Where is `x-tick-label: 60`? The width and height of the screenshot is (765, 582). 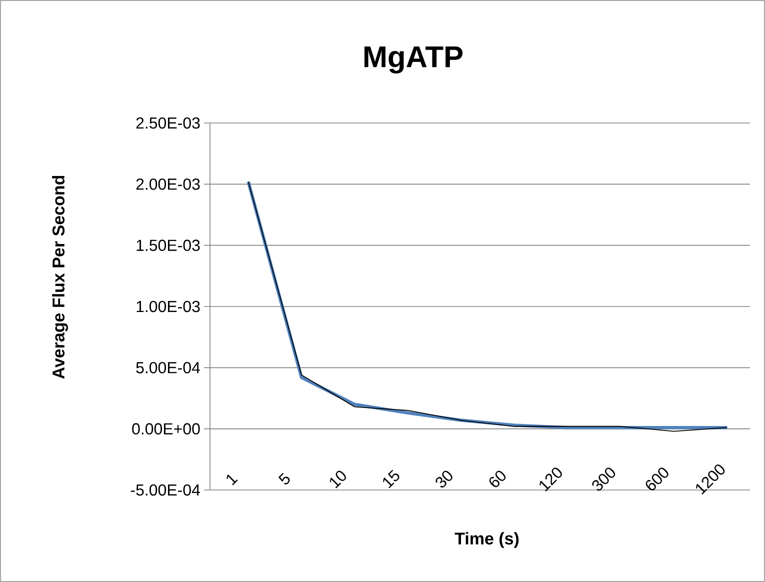 x-tick-label: 60 is located at coordinates (497, 479).